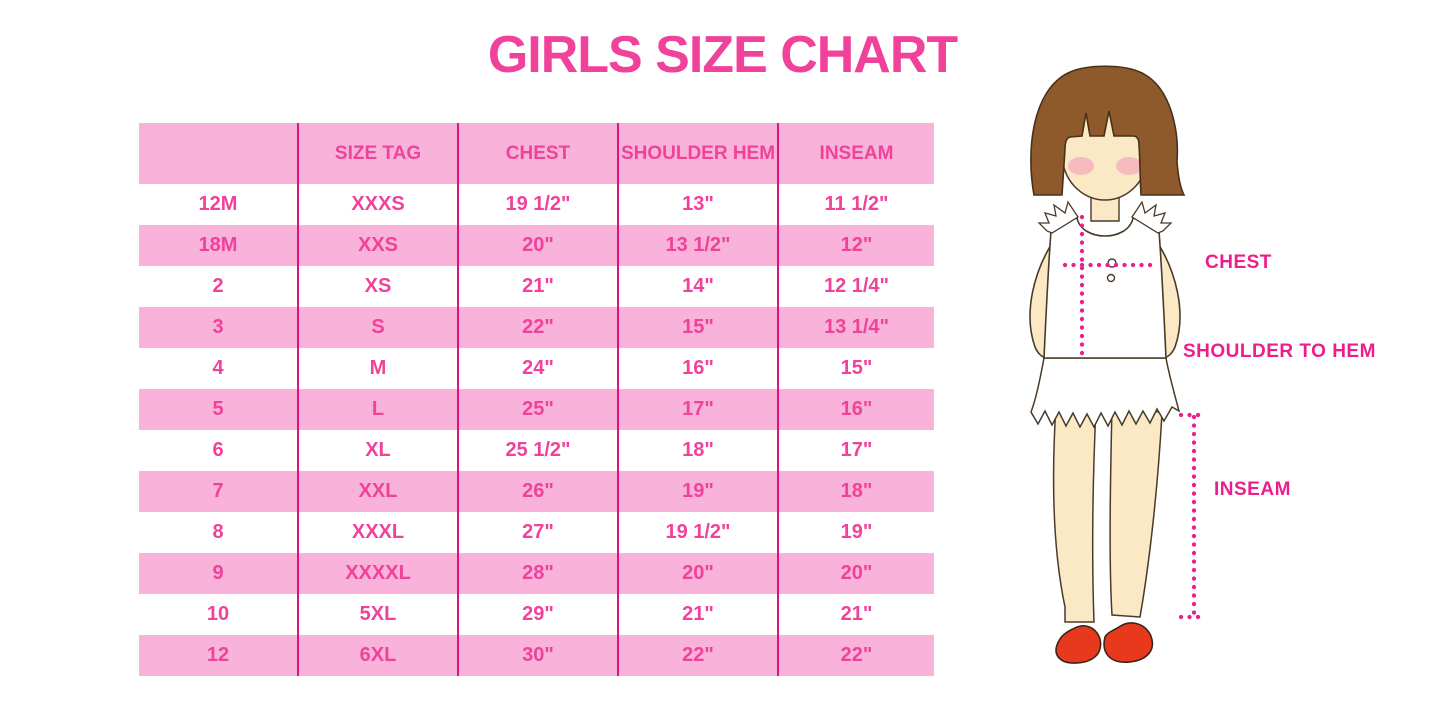 This screenshot has width=1445, height=723. Describe the element at coordinates (1105, 287) in the screenshot. I see `girl-top` at that location.